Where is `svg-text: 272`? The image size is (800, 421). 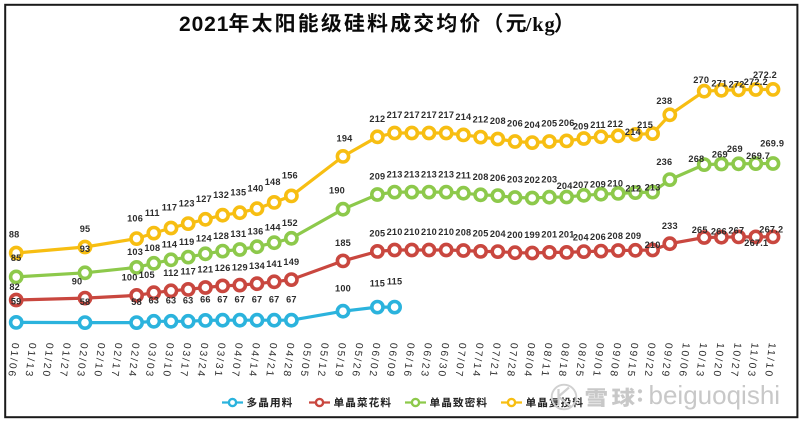 svg-text: 272 is located at coordinates (737, 84).